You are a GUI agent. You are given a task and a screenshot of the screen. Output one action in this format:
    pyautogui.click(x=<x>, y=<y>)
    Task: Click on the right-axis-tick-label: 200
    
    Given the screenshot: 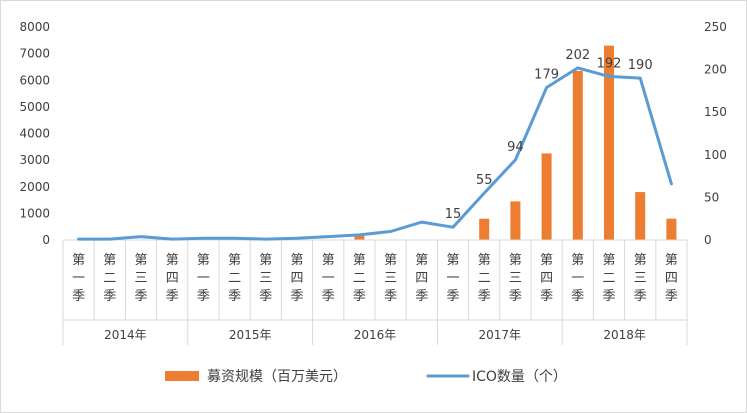 What is the action you would take?
    pyautogui.click(x=715, y=70)
    